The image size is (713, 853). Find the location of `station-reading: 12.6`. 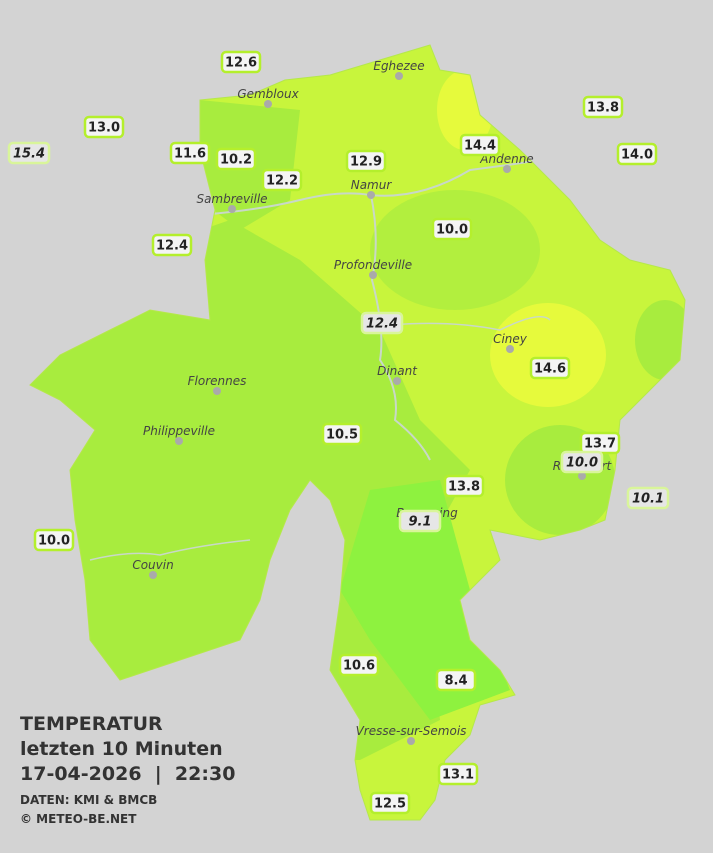

station-reading: 12.6 is located at coordinates (241, 63).